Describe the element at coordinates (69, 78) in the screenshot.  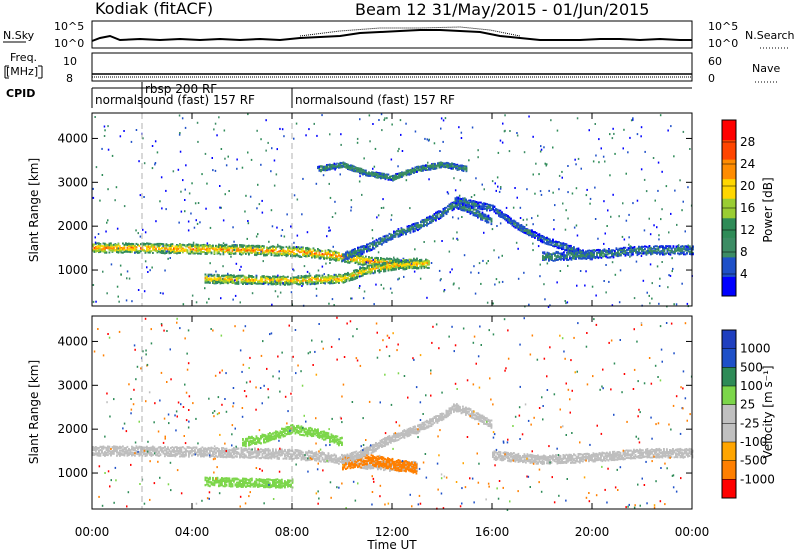
I see `freq-left-tick-low: 8` at that location.